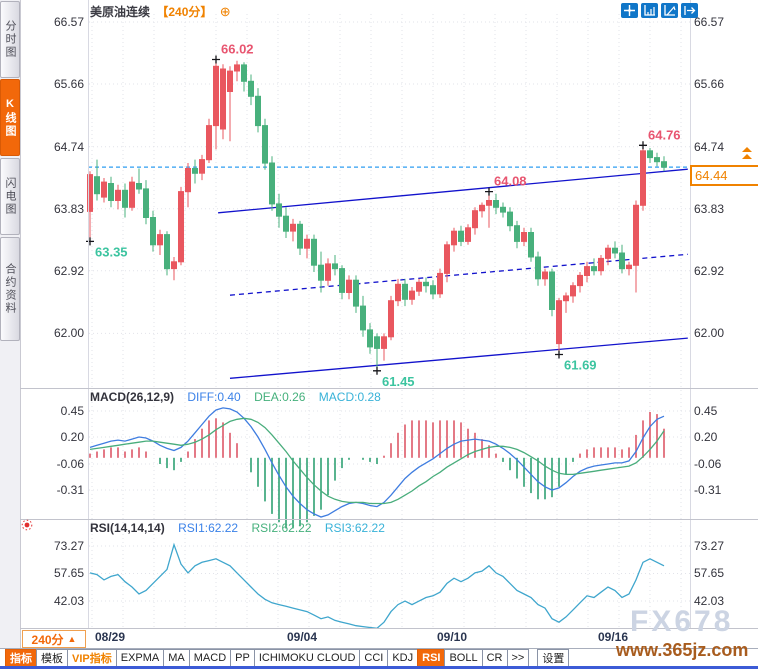 This screenshot has height=669, width=758. What do you see at coordinates (354, 528) in the screenshot?
I see `rsi3-value: RSI3:62.22` at bounding box center [354, 528].